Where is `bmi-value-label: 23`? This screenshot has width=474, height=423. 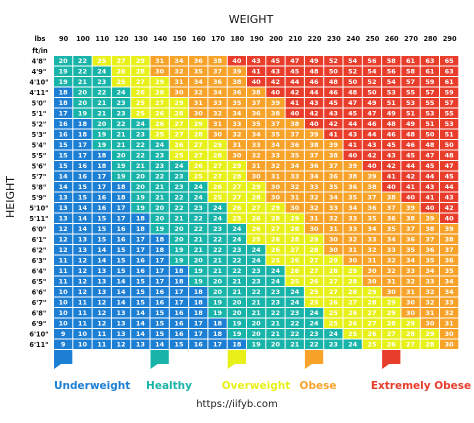
bmi-value-label: 23 is located at coordinates (256, 271).